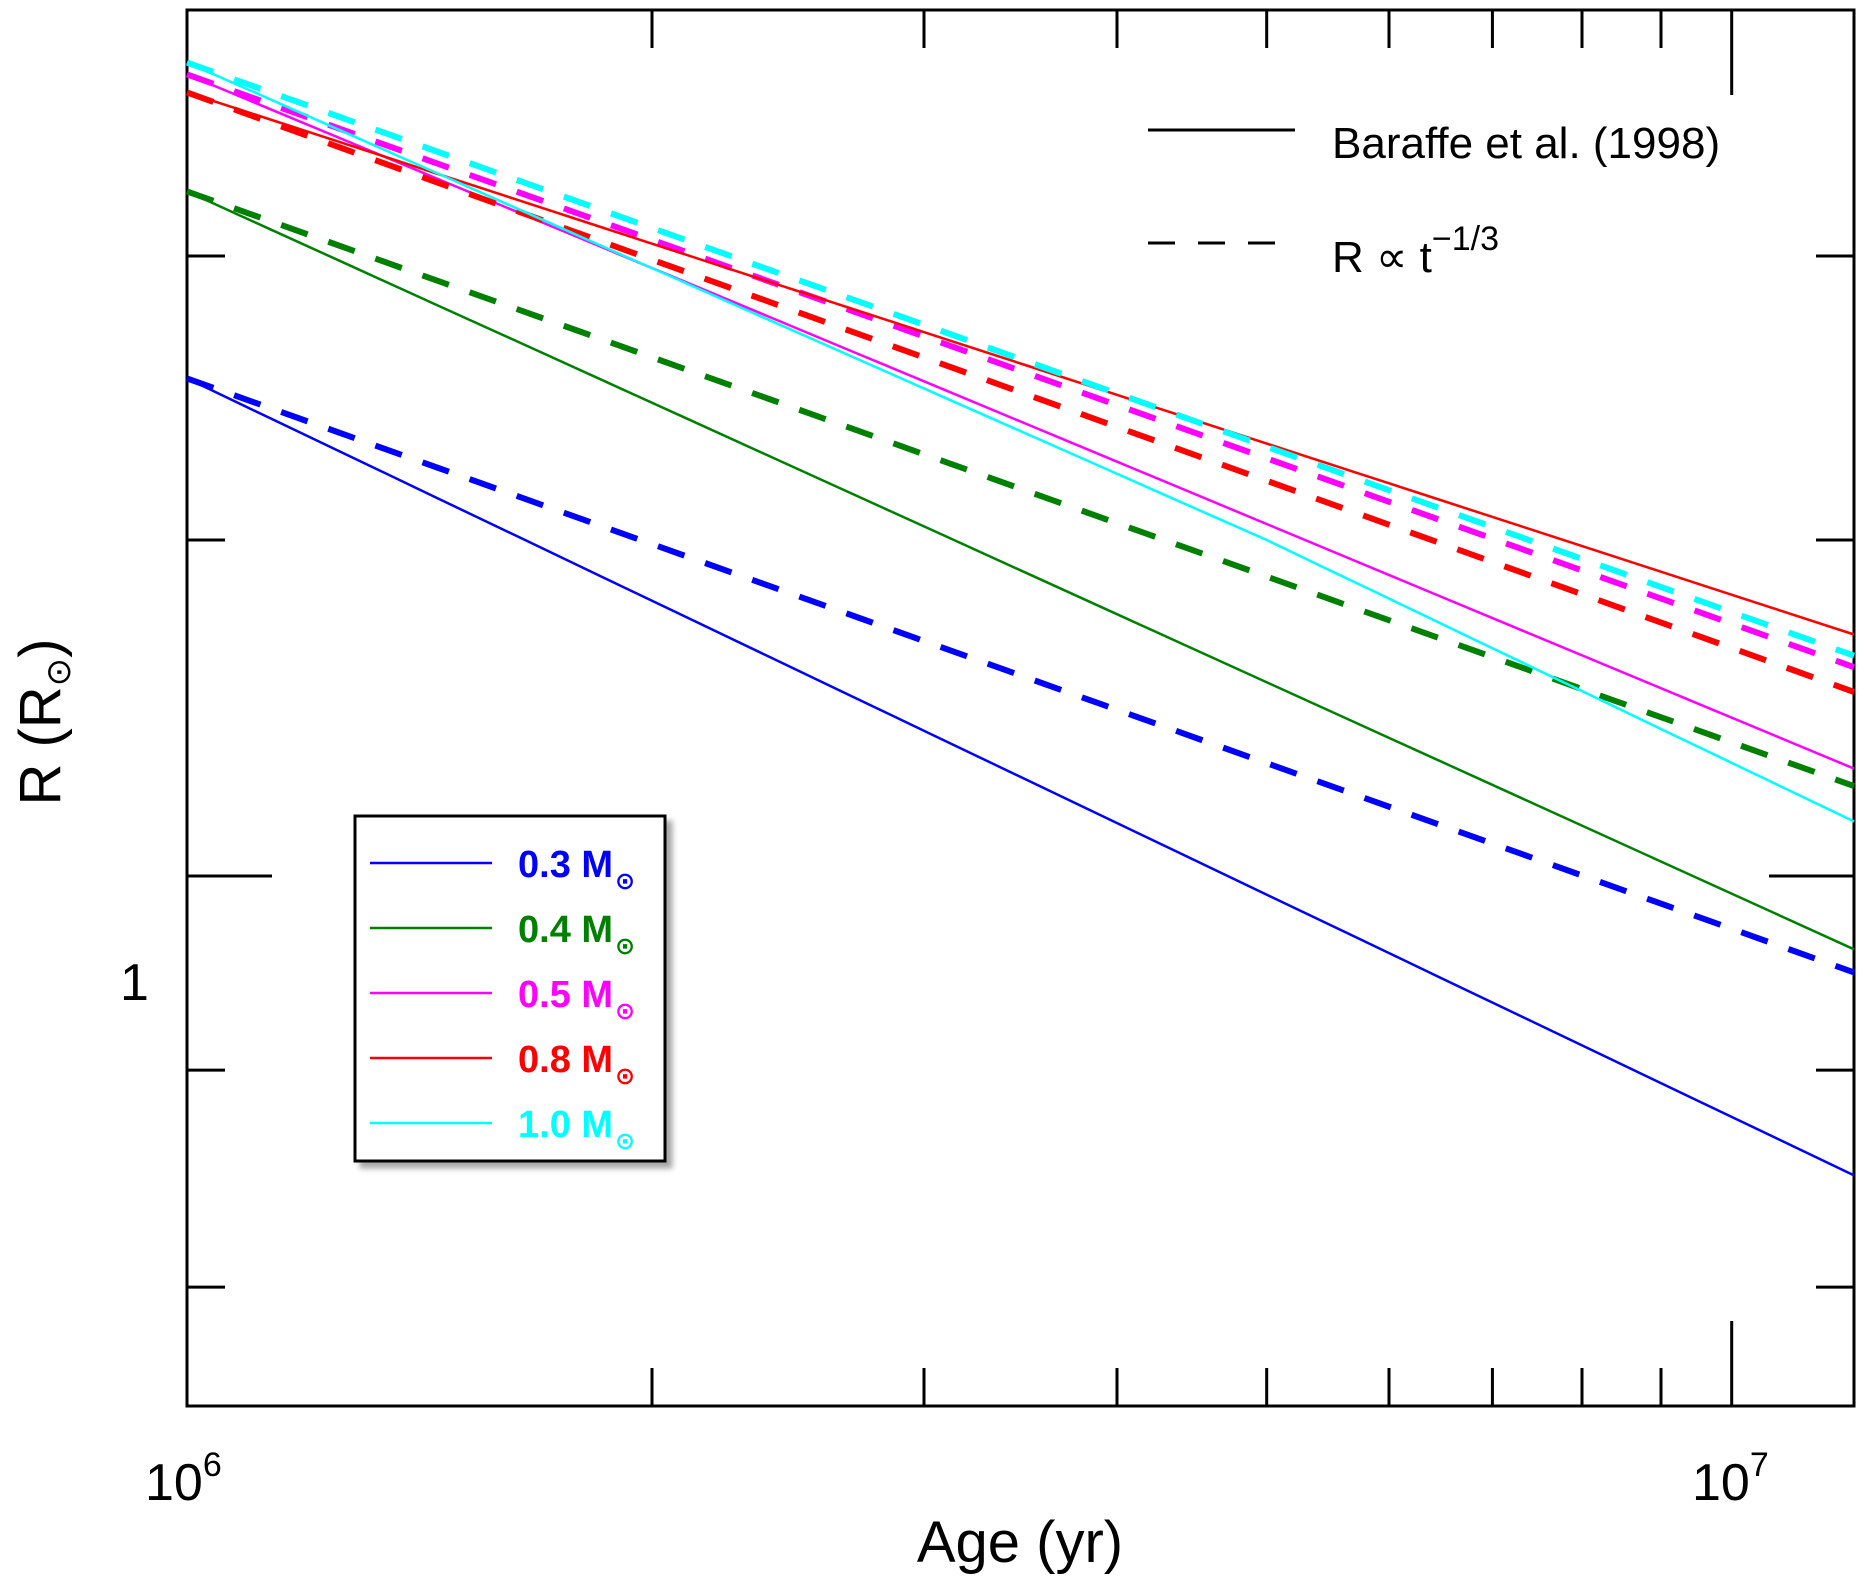 The image size is (1859, 1579). I want to click on legend-label-10: 1.0 M⊙, so click(576, 1129).